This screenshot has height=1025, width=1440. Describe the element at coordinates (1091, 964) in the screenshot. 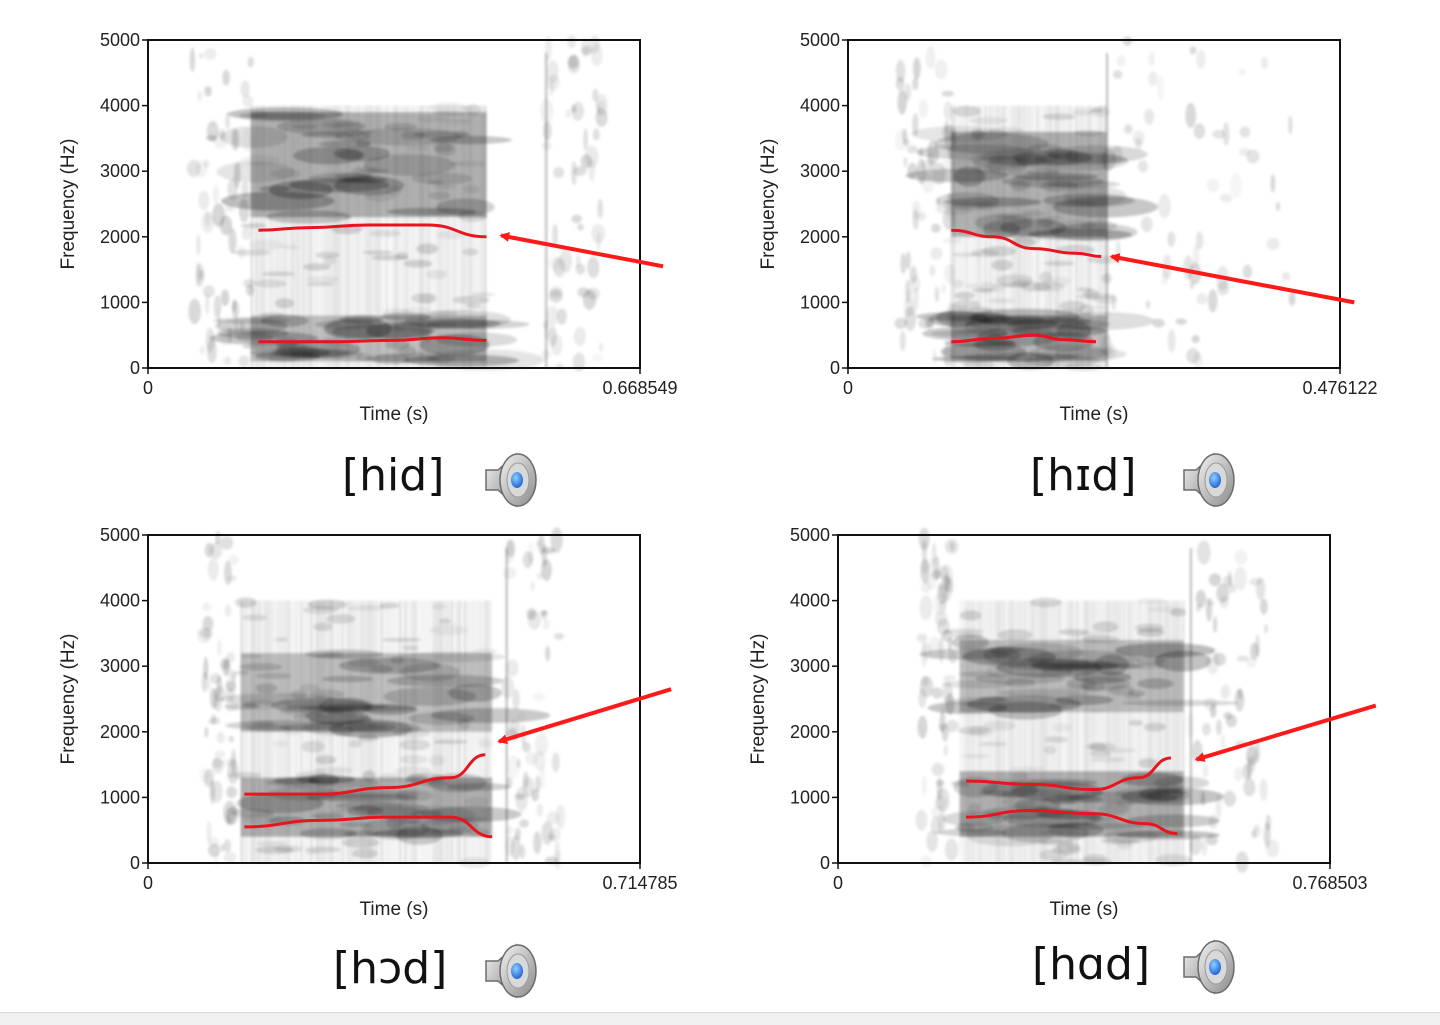

I see `word-label: [hɑd]` at that location.